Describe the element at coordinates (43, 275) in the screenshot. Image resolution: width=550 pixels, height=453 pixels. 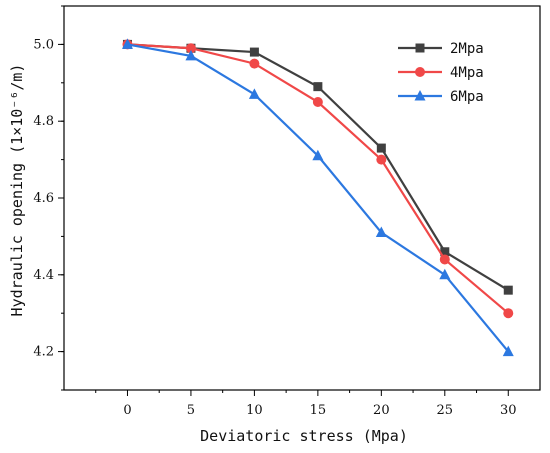
I see `y-tick-label: 4.4` at that location.